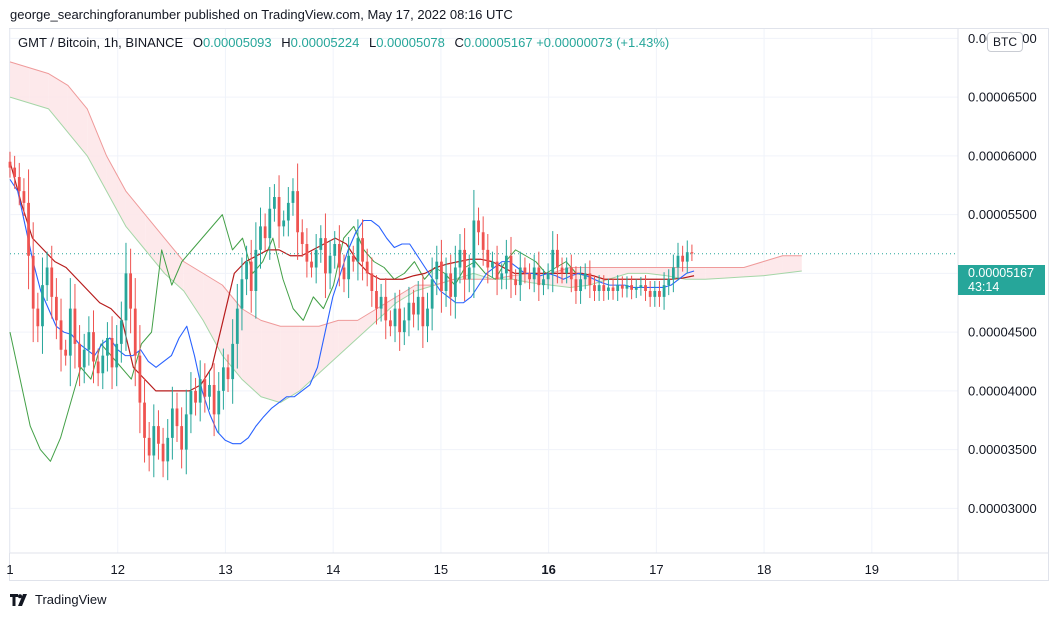 The height and width of the screenshot is (617, 1060). Describe the element at coordinates (498, 42) in the screenshot. I see `close-value: 0.00005167` at that location.